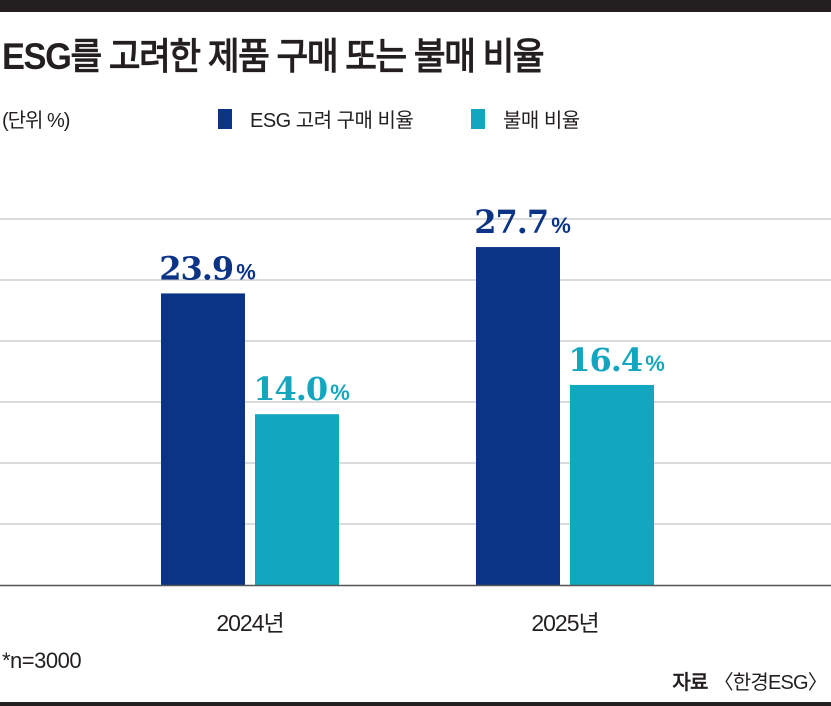 The image size is (831, 706). I want to click on unit-label: (단위 %), so click(36, 121).